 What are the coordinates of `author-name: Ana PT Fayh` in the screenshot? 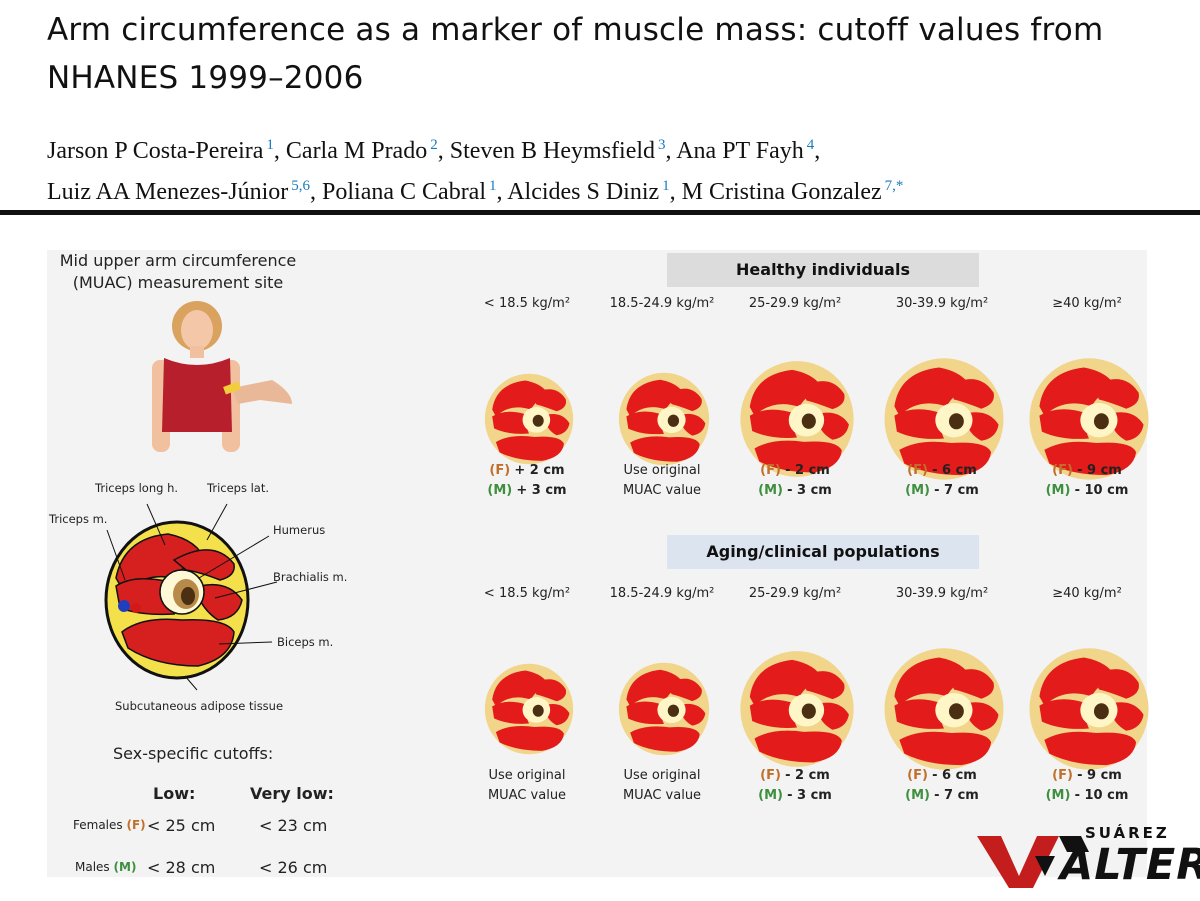 It's located at (740, 151).